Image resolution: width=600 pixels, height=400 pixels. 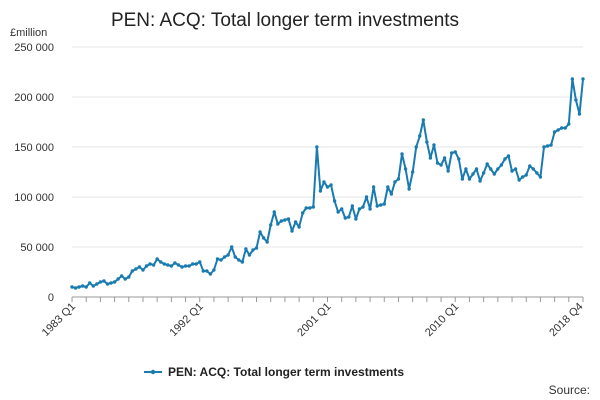 What do you see at coordinates (37, 248) in the screenshot?
I see `y-tick-label: 50 000` at bounding box center [37, 248].